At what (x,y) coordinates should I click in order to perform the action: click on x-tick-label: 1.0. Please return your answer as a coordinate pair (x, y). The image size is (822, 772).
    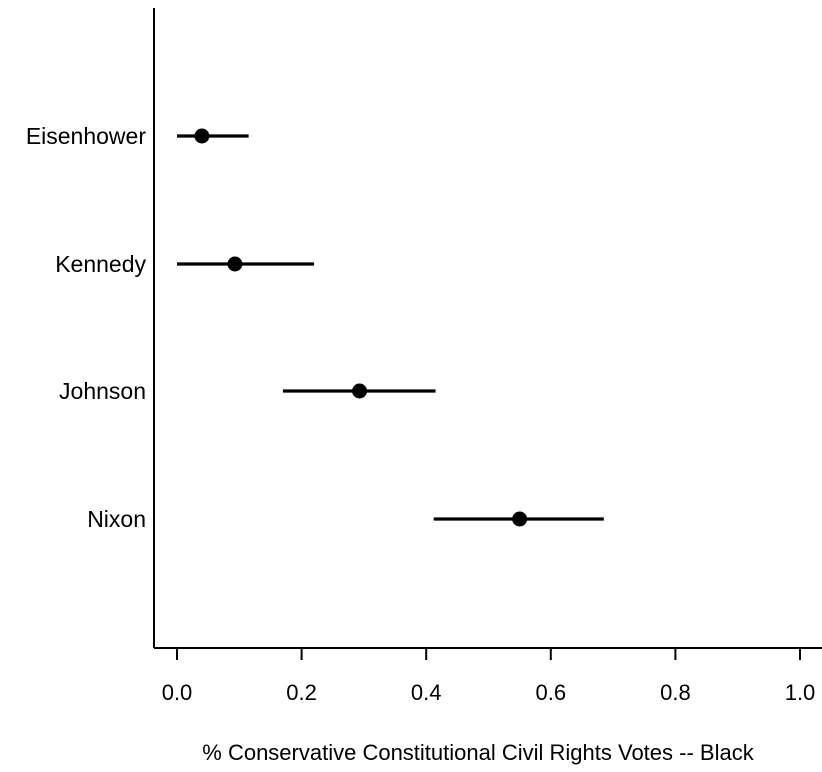
    Looking at the image, I should click on (800, 692).